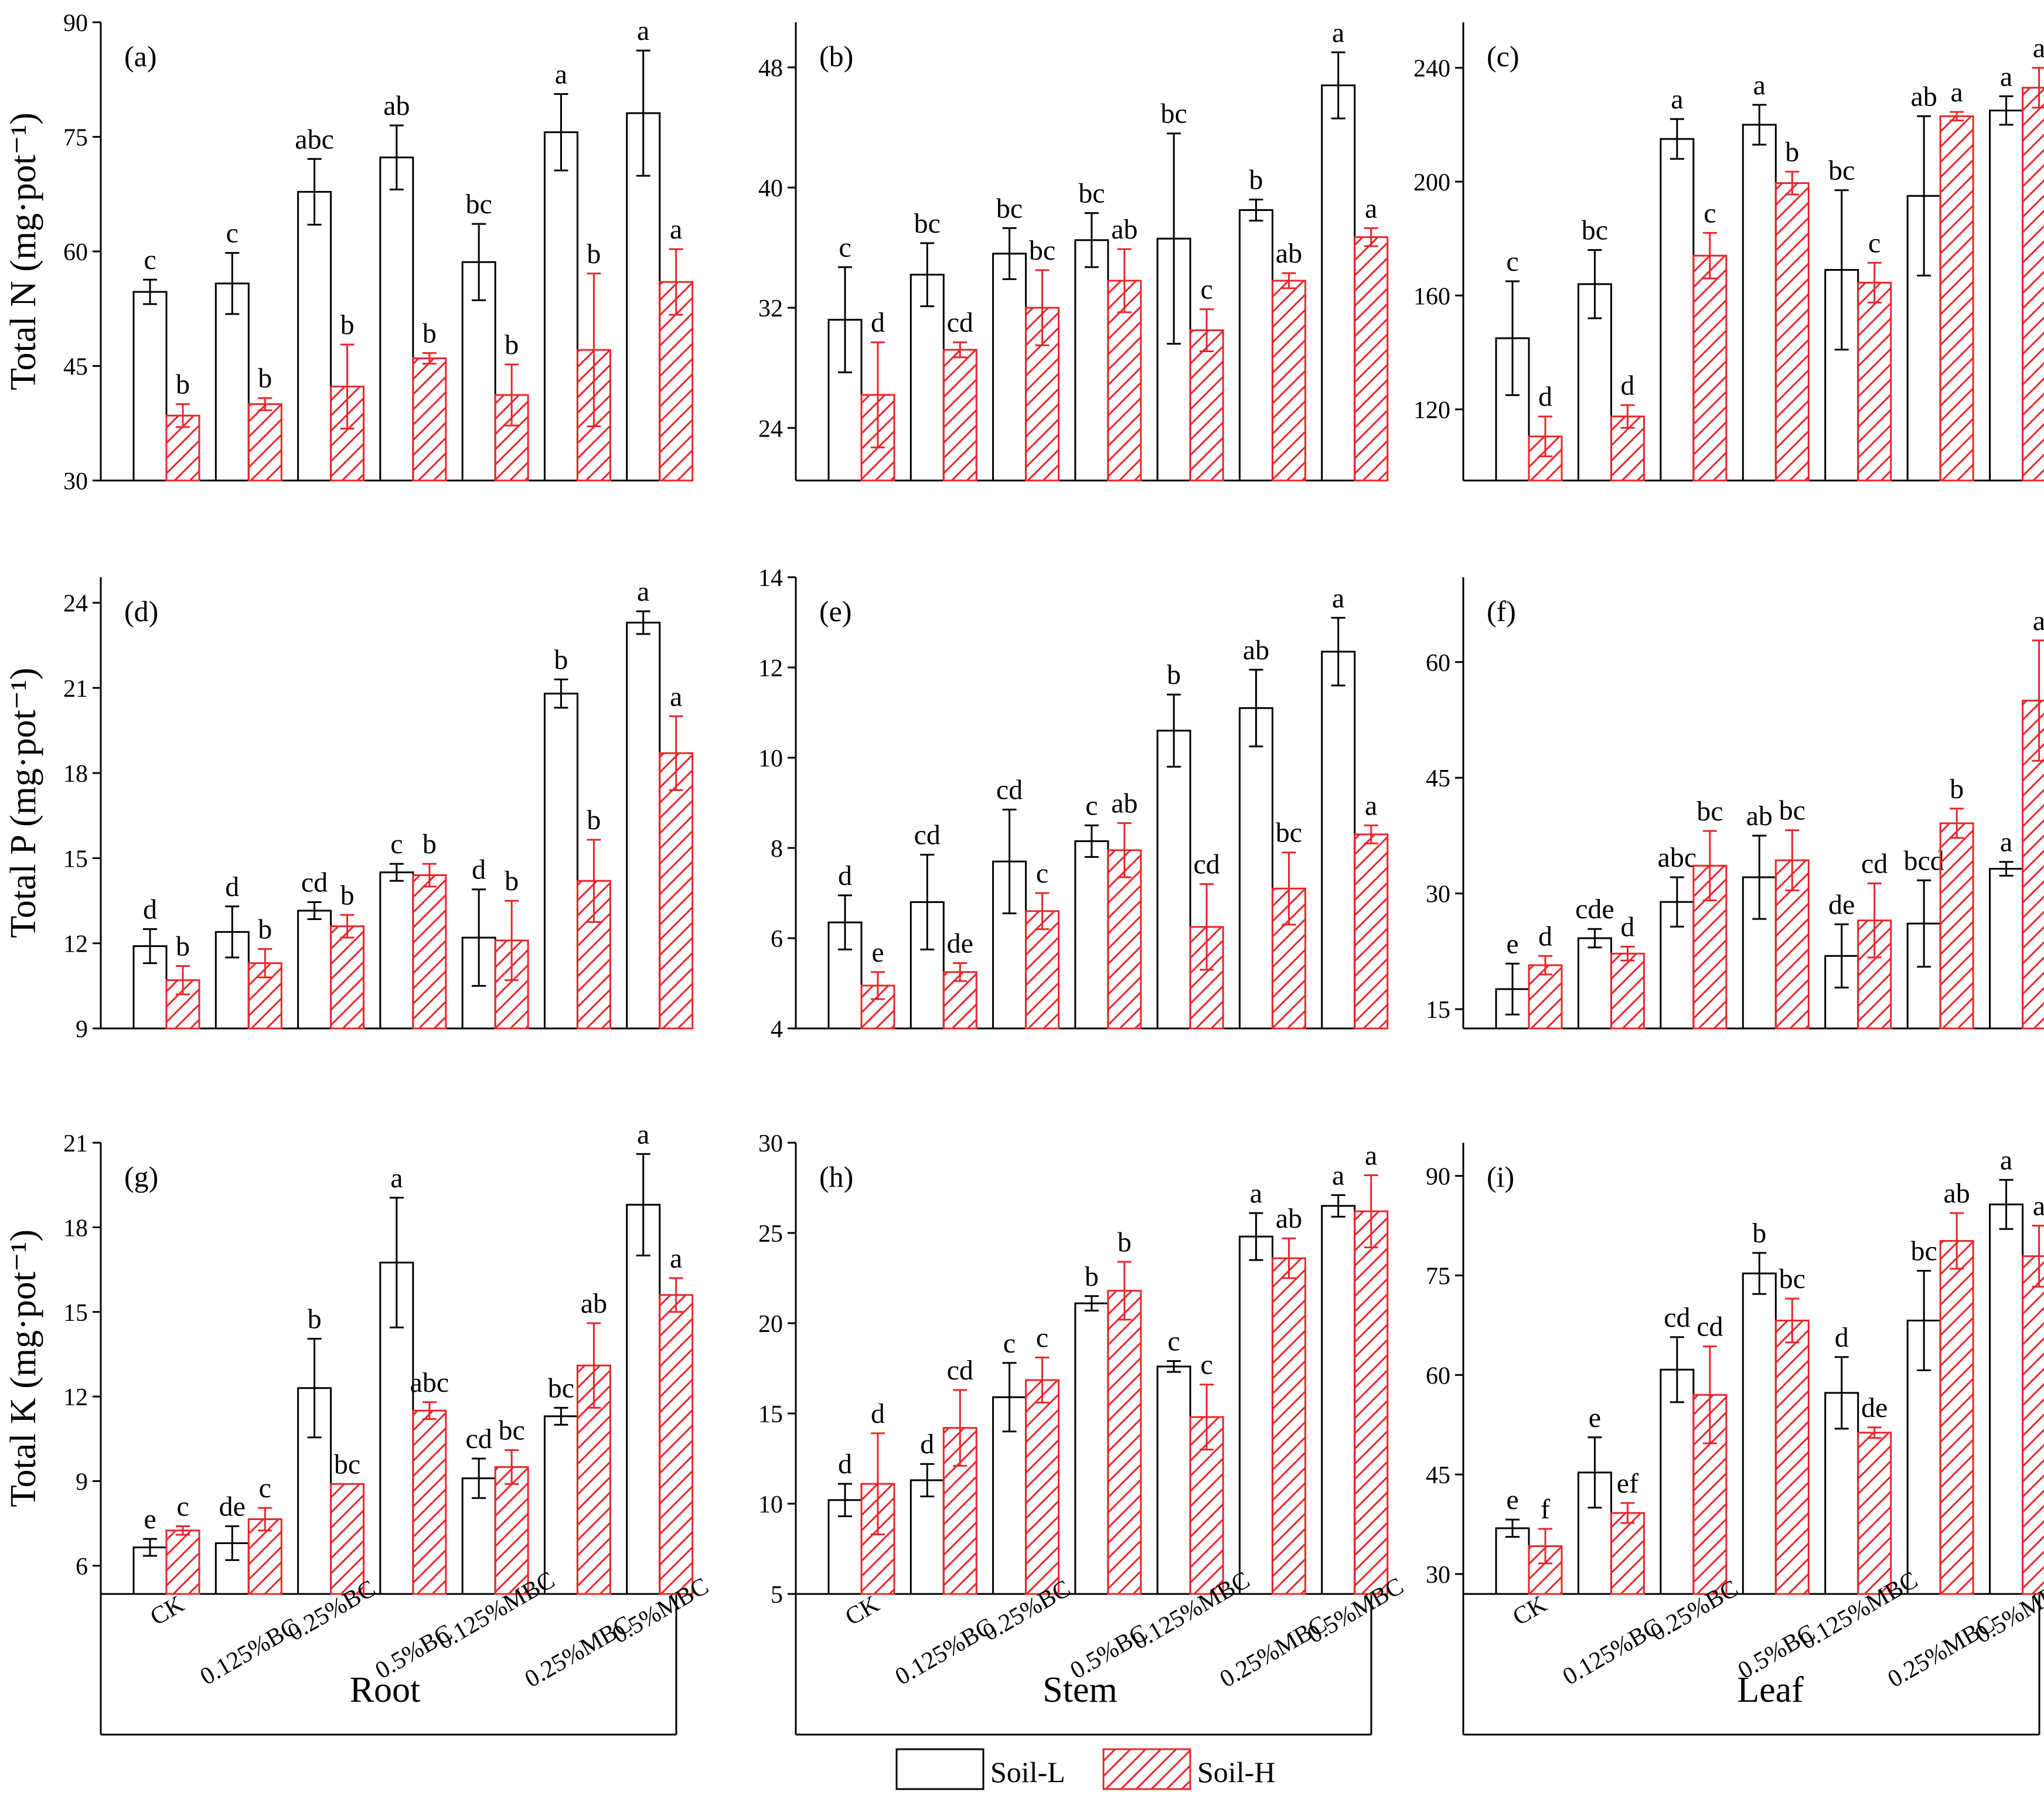 Image resolution: width=2044 pixels, height=1809 pixels. What do you see at coordinates (770, 428) in the screenshot?
I see `y-tick-label: 24` at bounding box center [770, 428].